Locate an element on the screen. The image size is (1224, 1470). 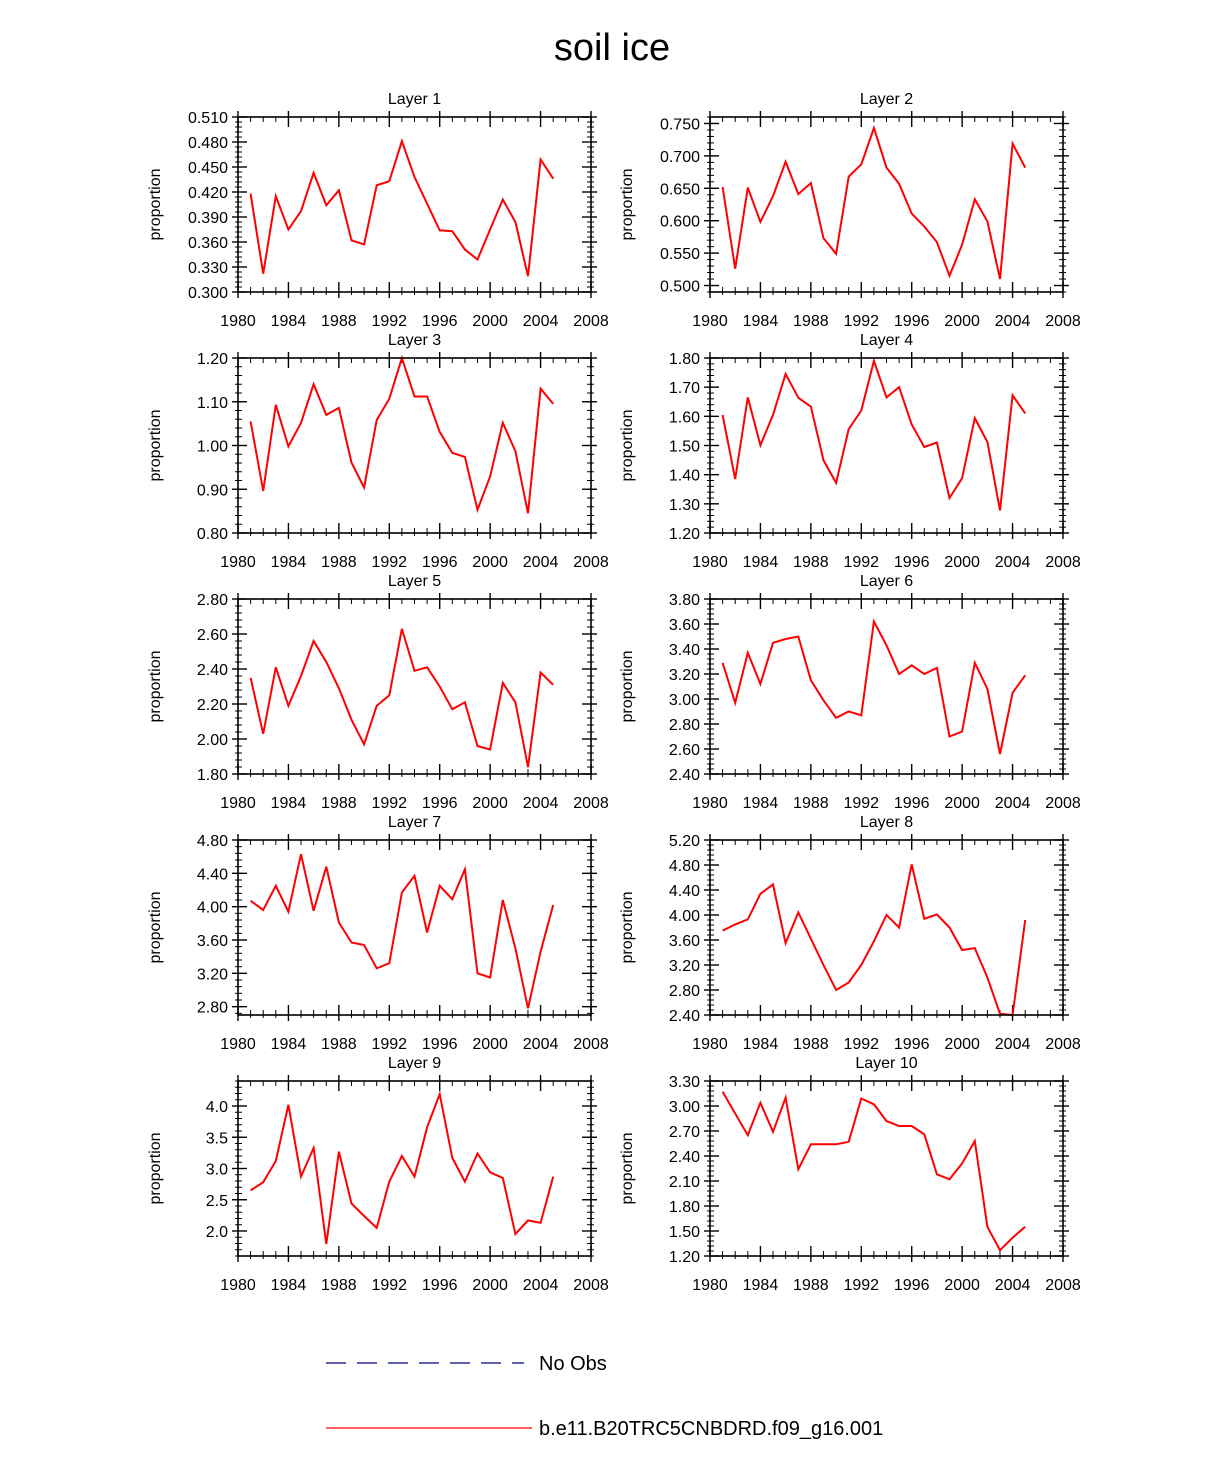
y-tick-label: 4.0 is located at coordinates (217, 1107).